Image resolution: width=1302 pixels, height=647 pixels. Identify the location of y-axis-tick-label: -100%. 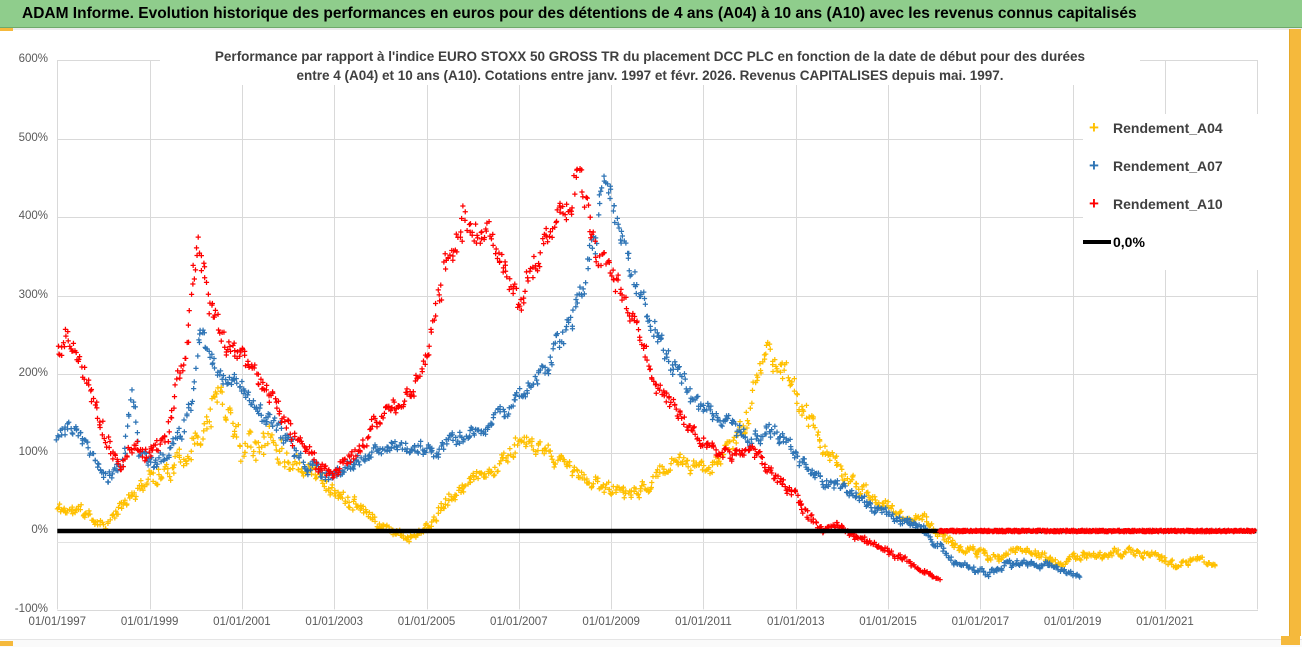
(31, 608).